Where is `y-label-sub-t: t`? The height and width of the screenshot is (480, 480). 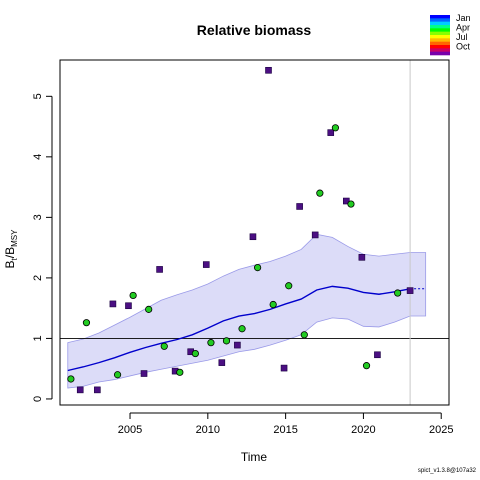
y-label-sub-t: t is located at coordinates (14, 258).